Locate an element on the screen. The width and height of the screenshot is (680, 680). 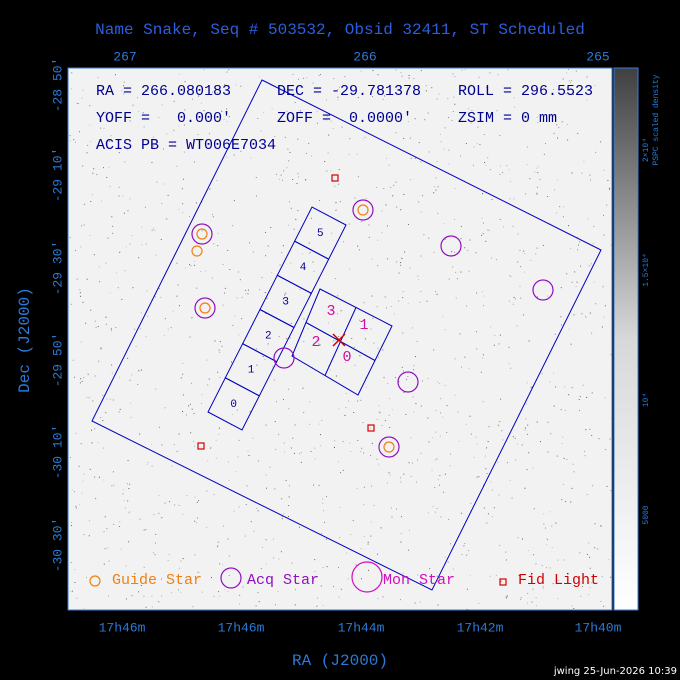
left-tick-label: -30 30' is located at coordinates (57, 545).